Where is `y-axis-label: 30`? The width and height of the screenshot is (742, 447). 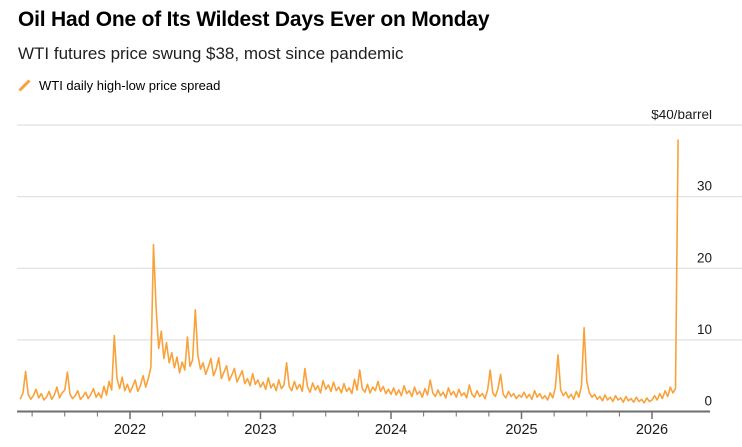
y-axis-label: 30 is located at coordinates (704, 186).